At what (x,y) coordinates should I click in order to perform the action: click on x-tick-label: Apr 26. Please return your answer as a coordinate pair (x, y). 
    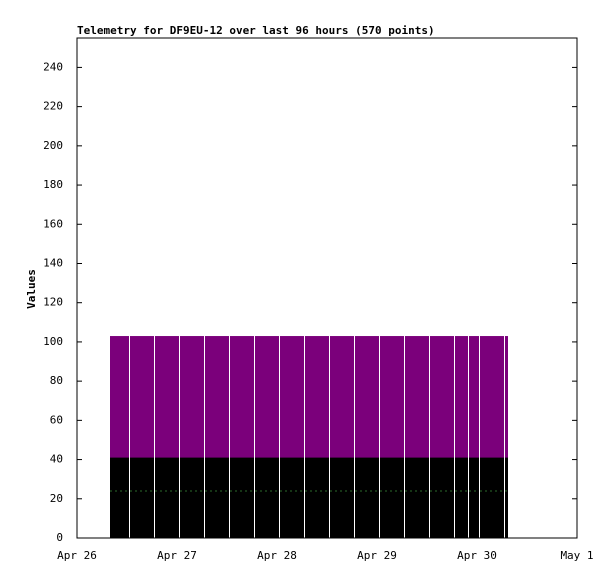
    Looking at the image, I should click on (77, 555).